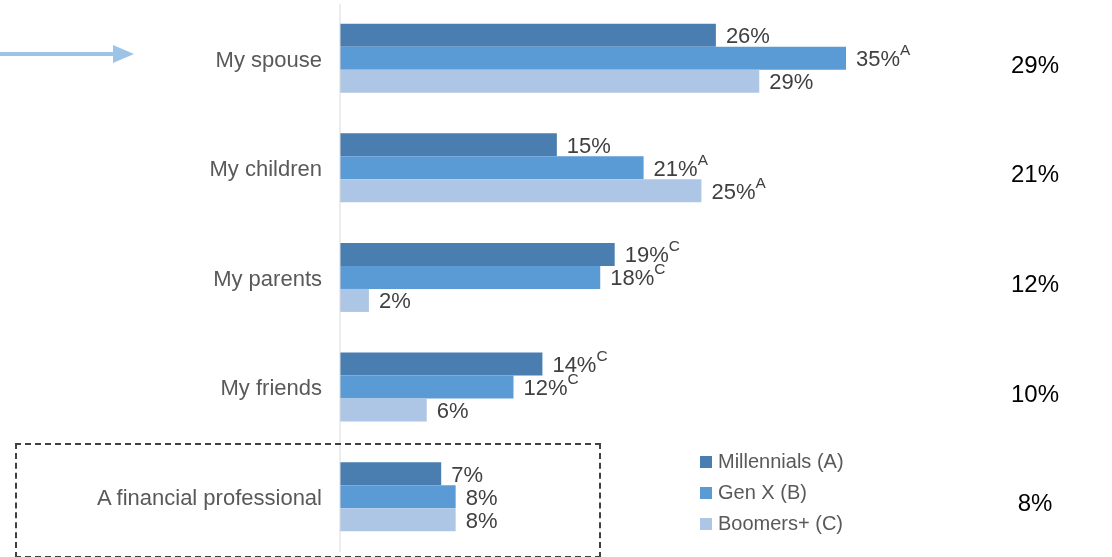 The height and width of the screenshot is (557, 1112). Describe the element at coordinates (452, 410) in the screenshot. I see `data-label: 6%` at that location.